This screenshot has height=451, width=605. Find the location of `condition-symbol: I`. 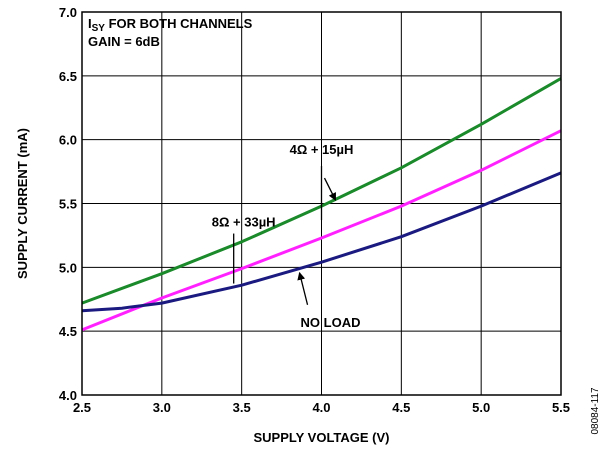

condition-symbol: I is located at coordinates (90, 23).